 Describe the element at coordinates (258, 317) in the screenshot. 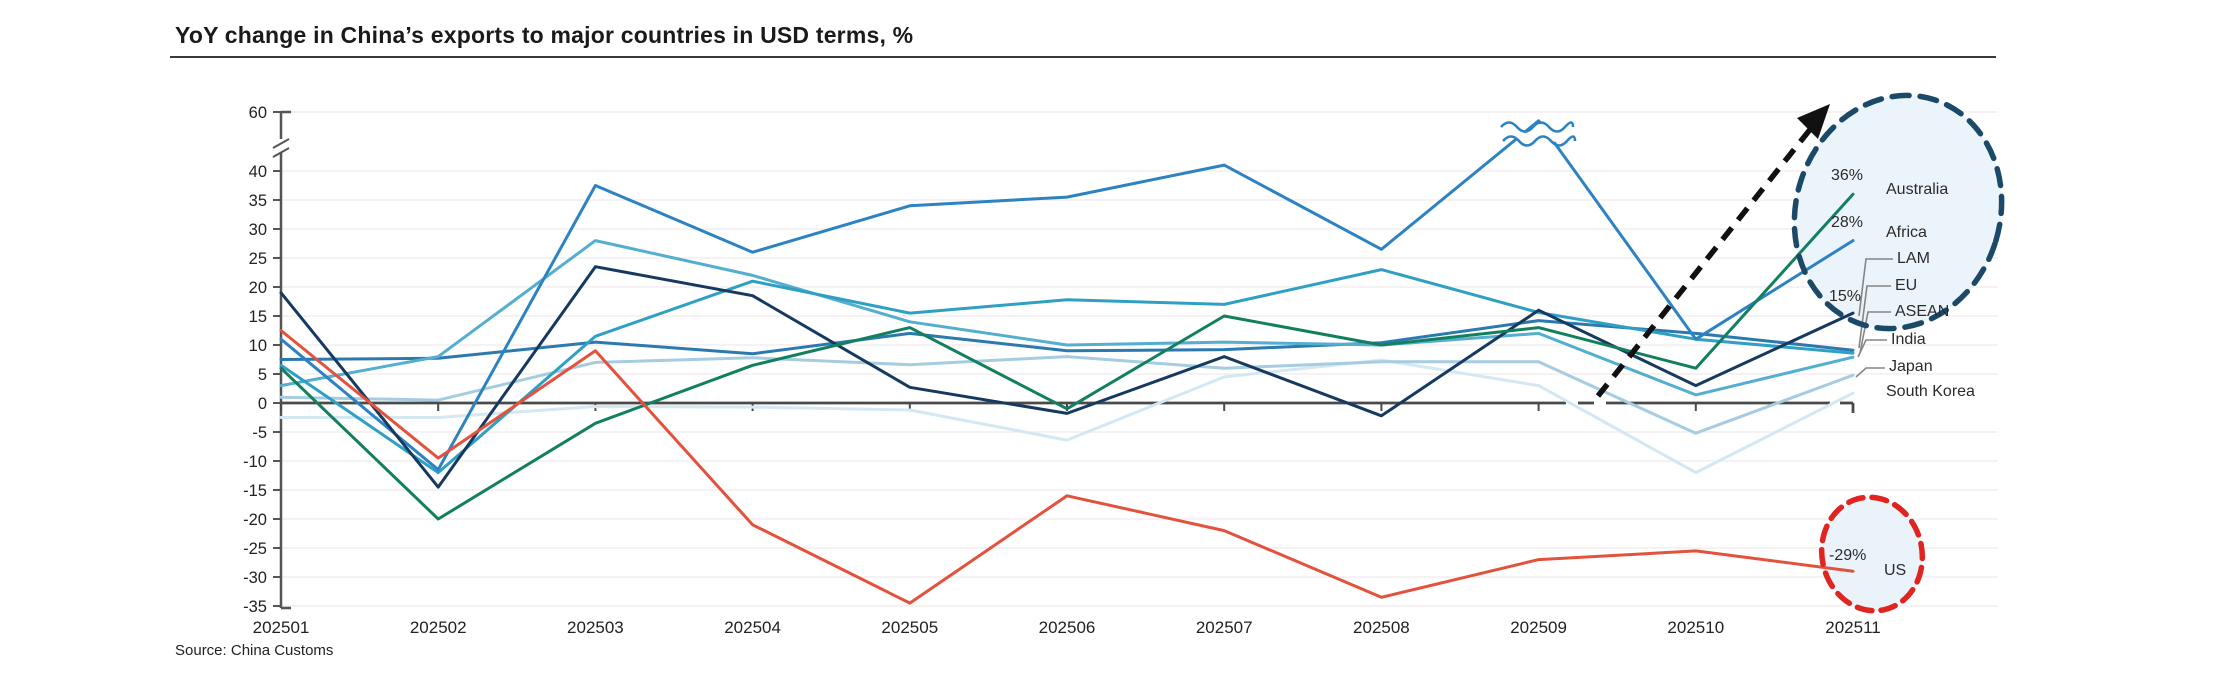

I see `y-tick-label: 15` at that location.